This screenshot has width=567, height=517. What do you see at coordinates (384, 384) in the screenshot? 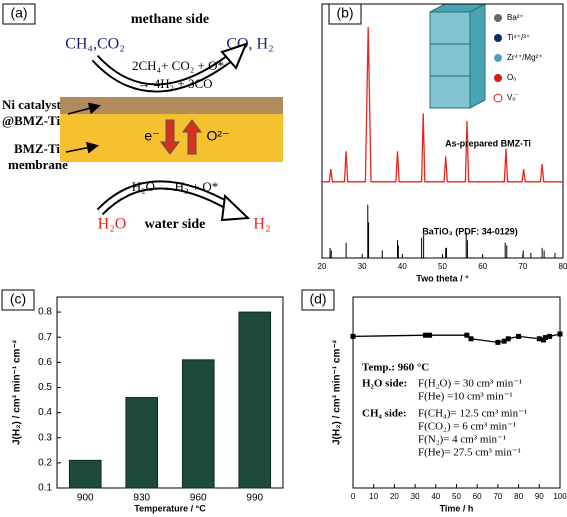
I see `annotation: H₂O side:` at bounding box center [384, 384].